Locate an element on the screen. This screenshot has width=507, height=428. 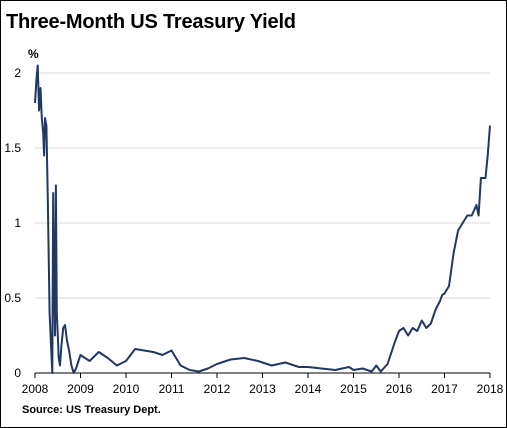
x-tick-label: 2013 is located at coordinates (262, 389).